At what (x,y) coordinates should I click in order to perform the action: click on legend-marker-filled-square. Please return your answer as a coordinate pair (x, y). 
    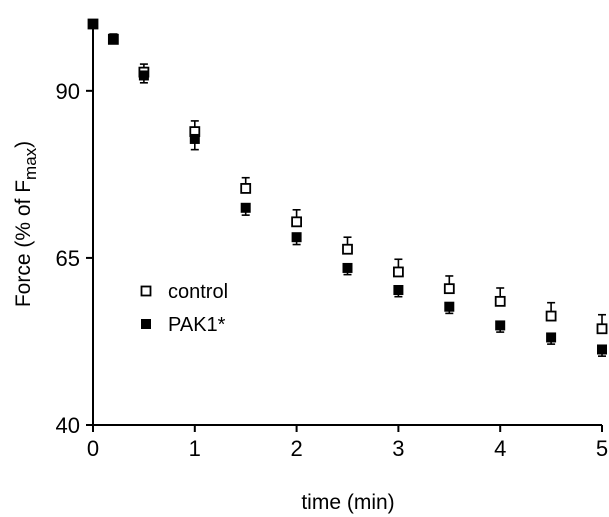
    Looking at the image, I should click on (146, 324).